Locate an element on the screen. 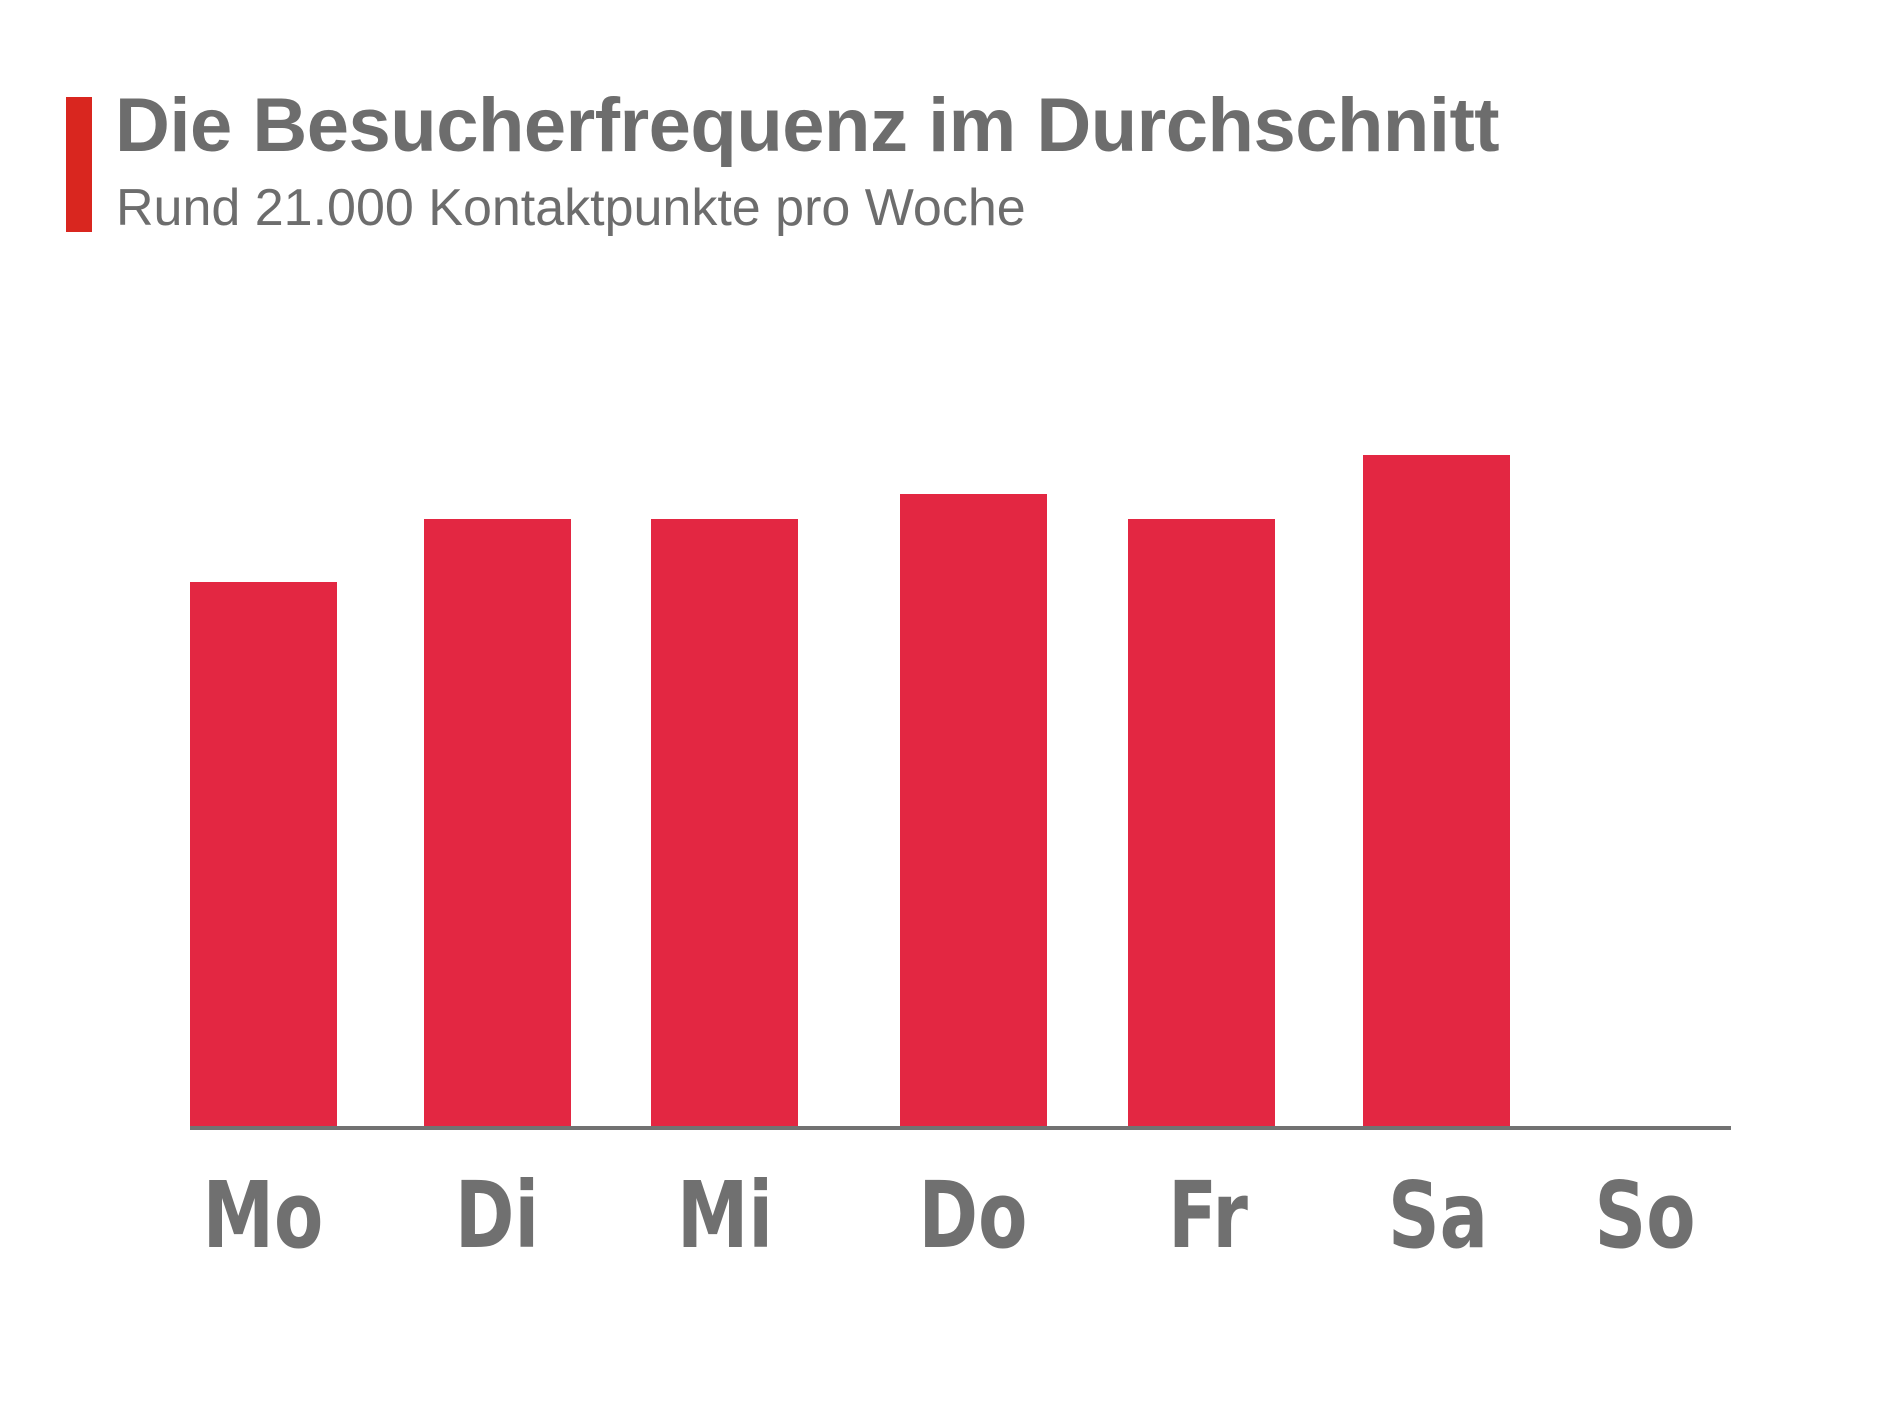  x-label-do: Do is located at coordinates (973, 1215).